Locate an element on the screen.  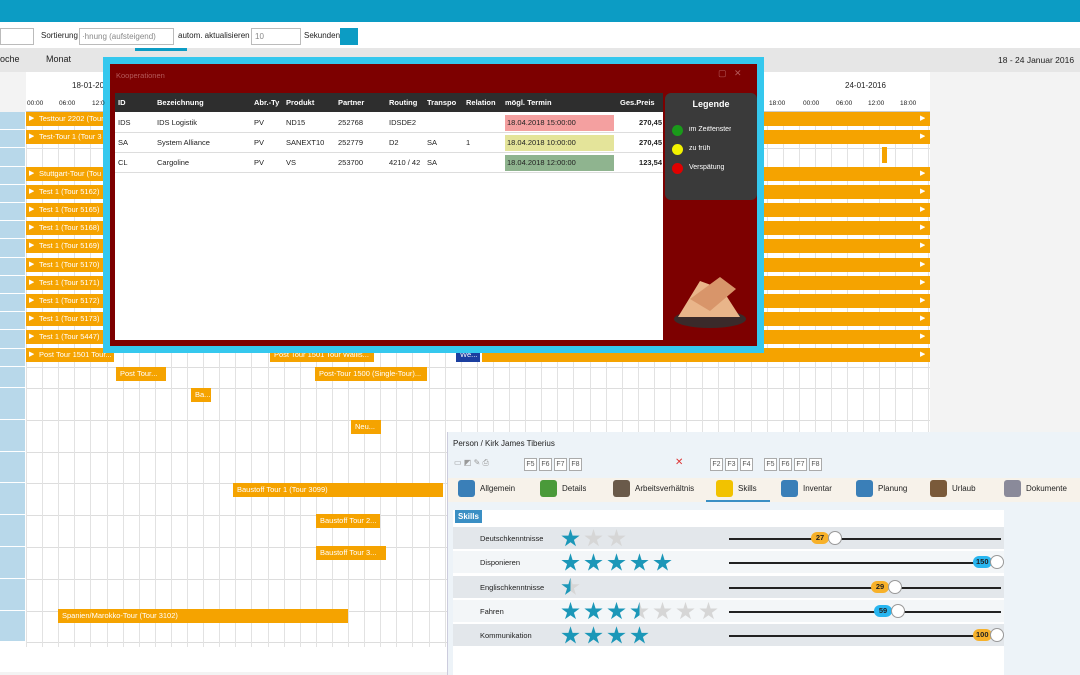
tab: Allgemein is located at coordinates (498, 488).